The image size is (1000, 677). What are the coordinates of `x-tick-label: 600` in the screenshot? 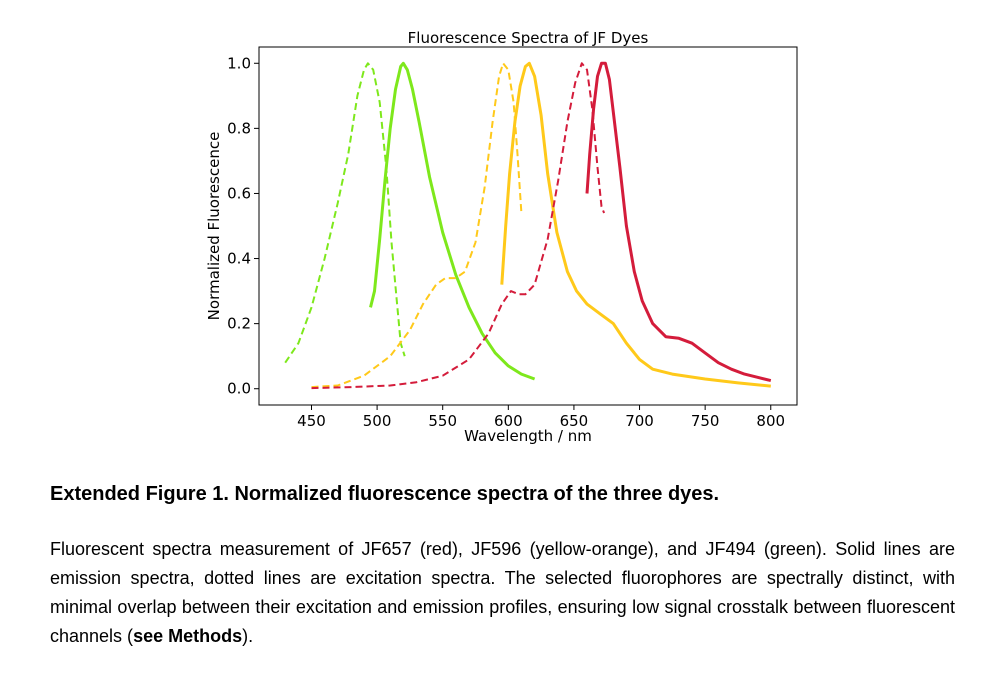 It's located at (508, 421).